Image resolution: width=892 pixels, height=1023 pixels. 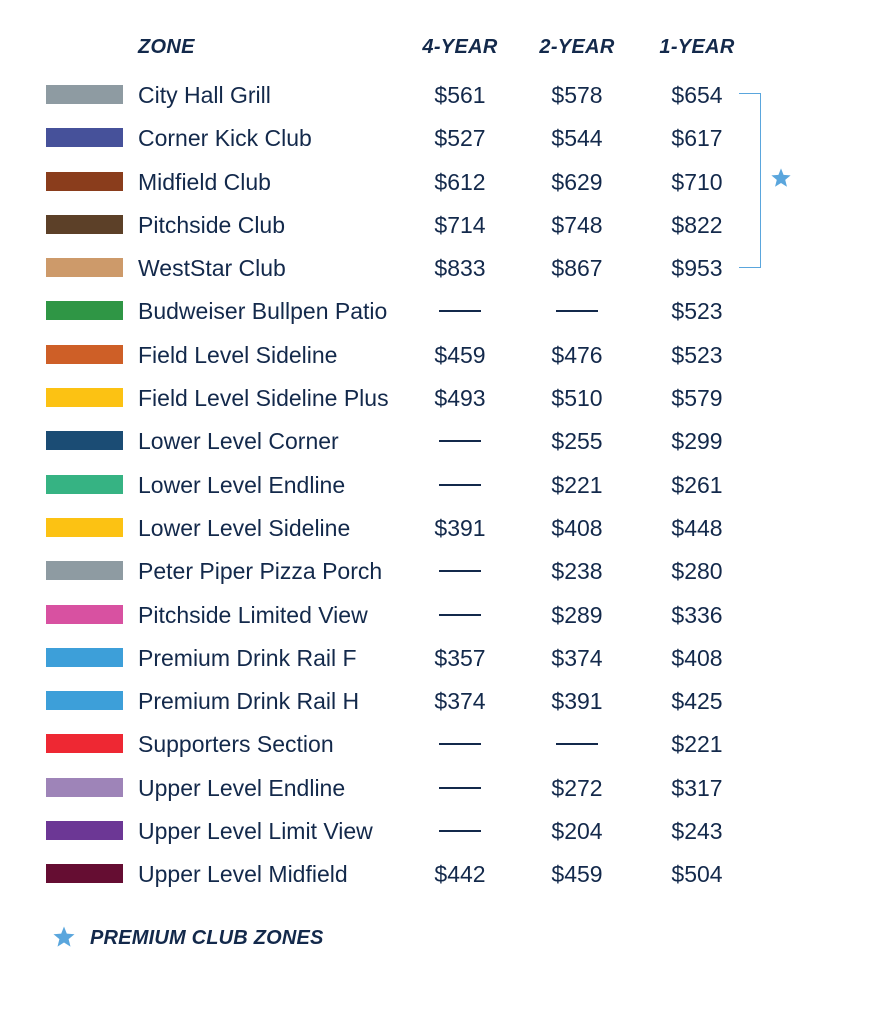 I want to click on four-year-price: $833, so click(x=460, y=268).